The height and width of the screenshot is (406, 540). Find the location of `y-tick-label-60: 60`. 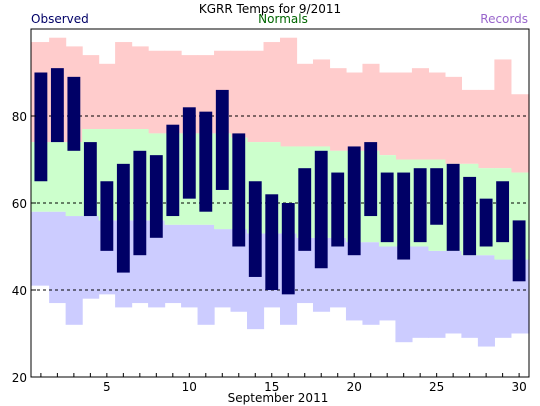

y-tick-label-60: 60 is located at coordinates (19, 204).